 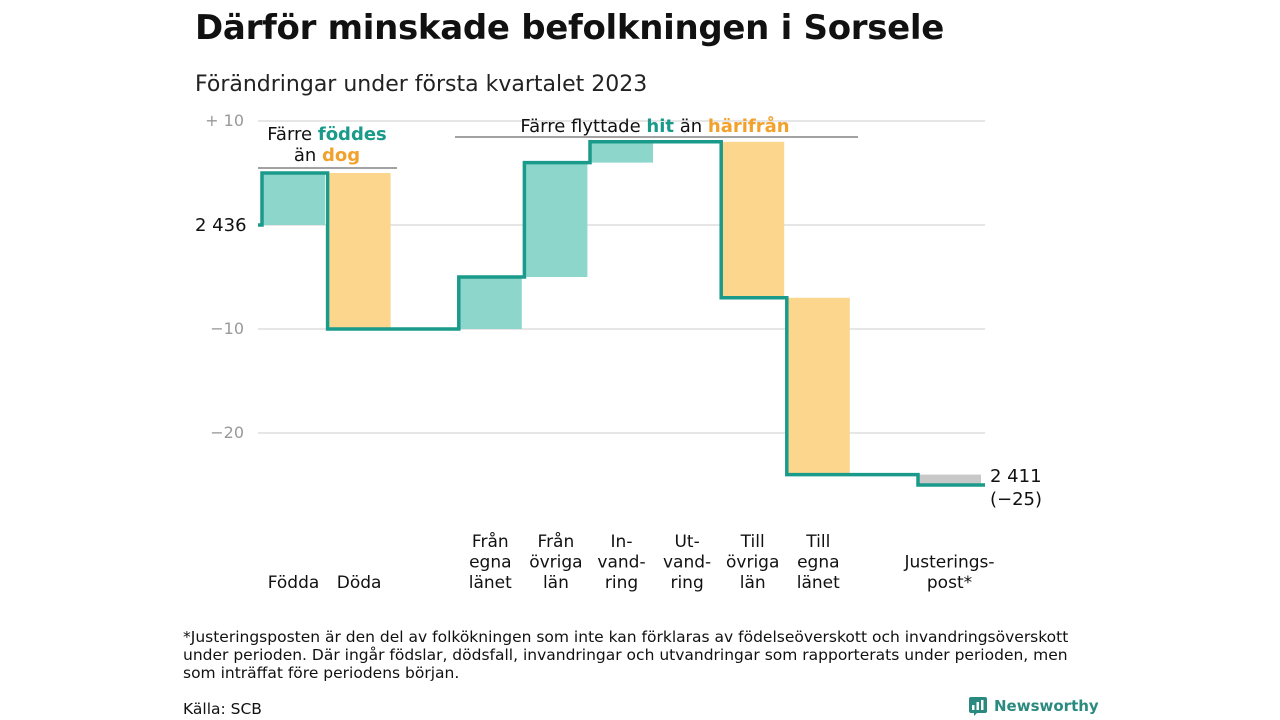 I want to click on x-axis-label: Justerings-, so click(x=948, y=563).